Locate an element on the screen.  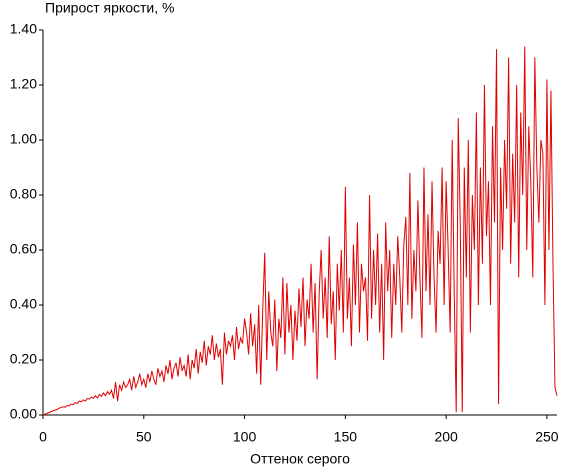
x-tick-label: 50 is located at coordinates (144, 437).